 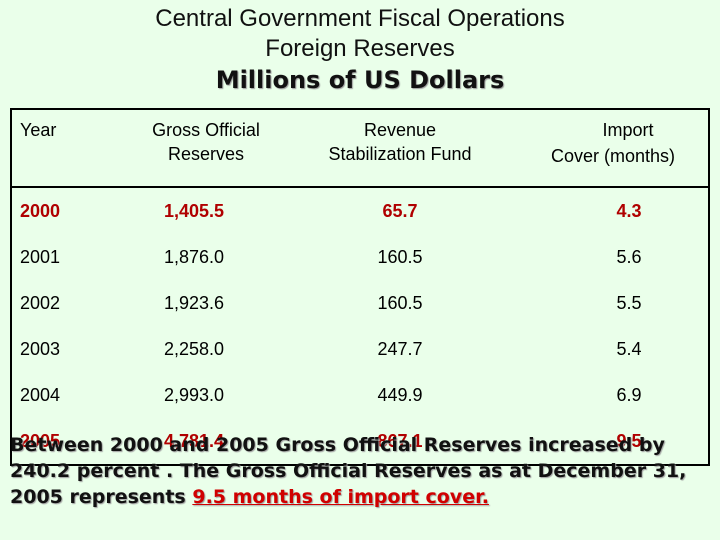 I want to click on table-row: 2001 1,876.0 160.5 5.6, so click(x=360, y=257).